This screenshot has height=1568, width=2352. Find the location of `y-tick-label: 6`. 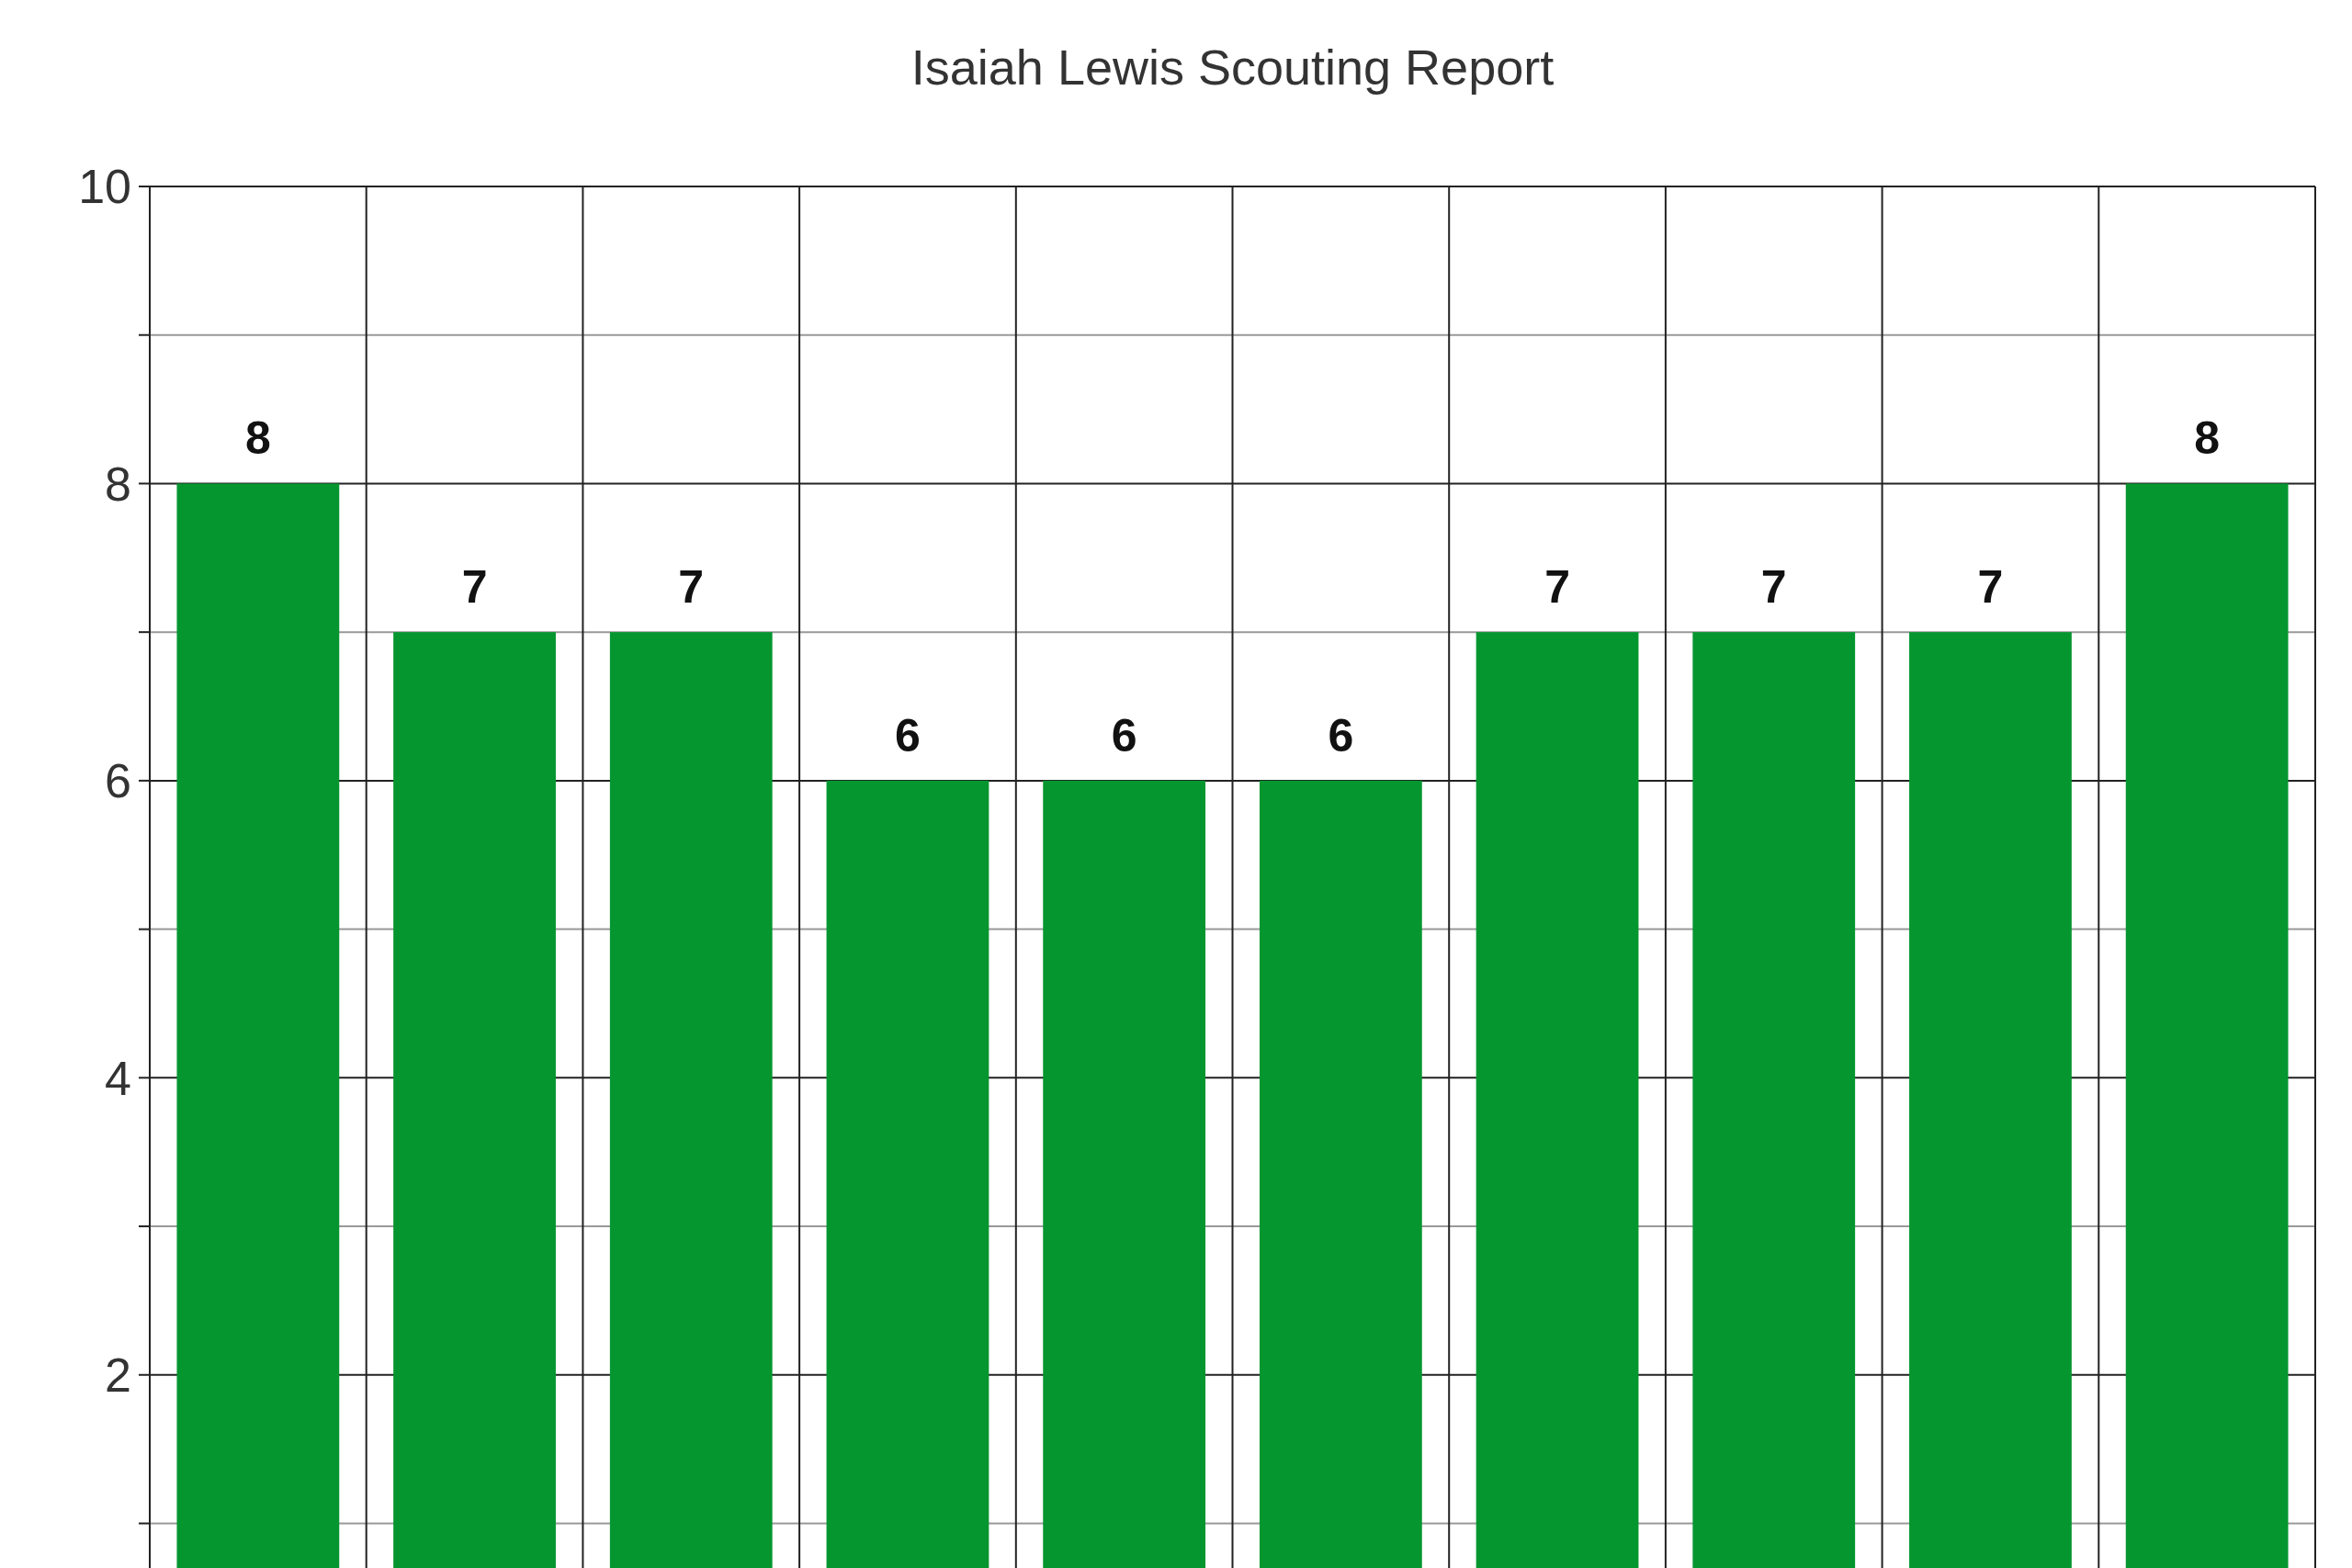

y-tick-label: 6 is located at coordinates (118, 781).